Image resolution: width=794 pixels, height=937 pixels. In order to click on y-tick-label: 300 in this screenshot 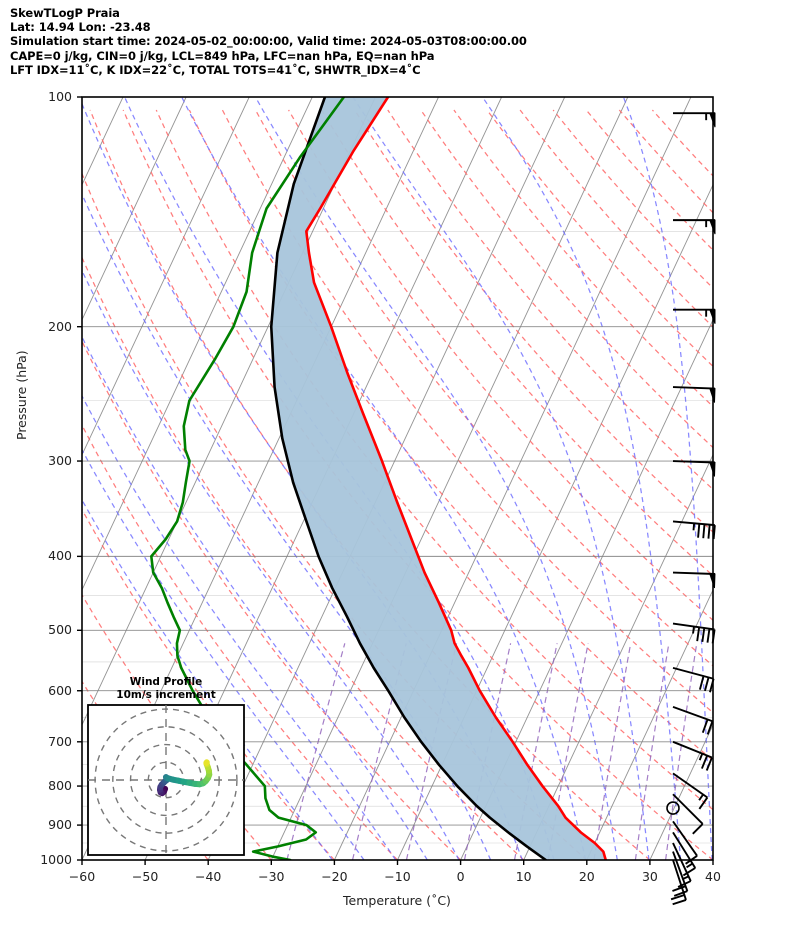, I will do `click(60, 461)`.